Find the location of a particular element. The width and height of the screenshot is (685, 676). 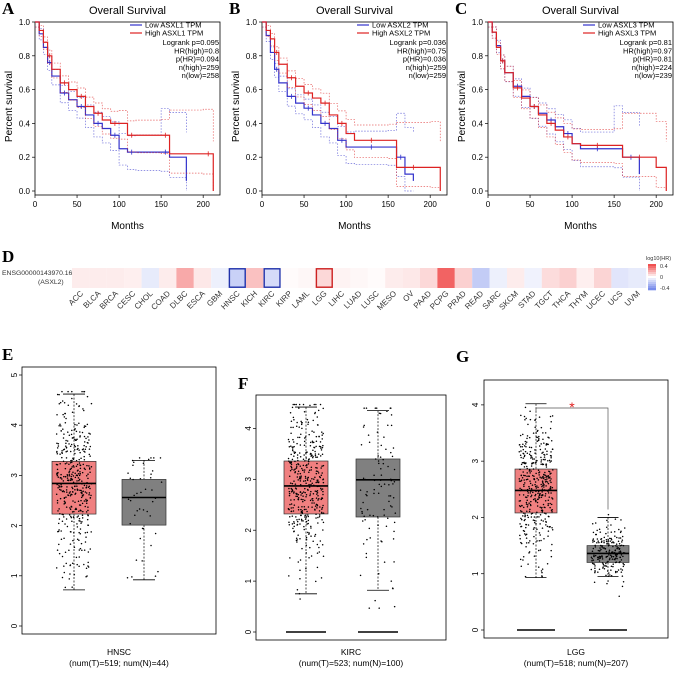

heatmap-cell-SKCM is located at coordinates (516, 278).